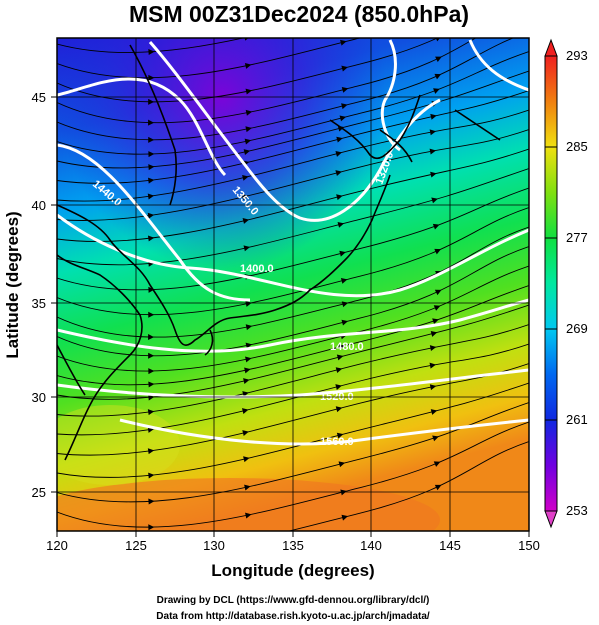 This screenshot has height=625, width=599. What do you see at coordinates (551, 47) in the screenshot?
I see `colorbar-upper-arrow` at bounding box center [551, 47].